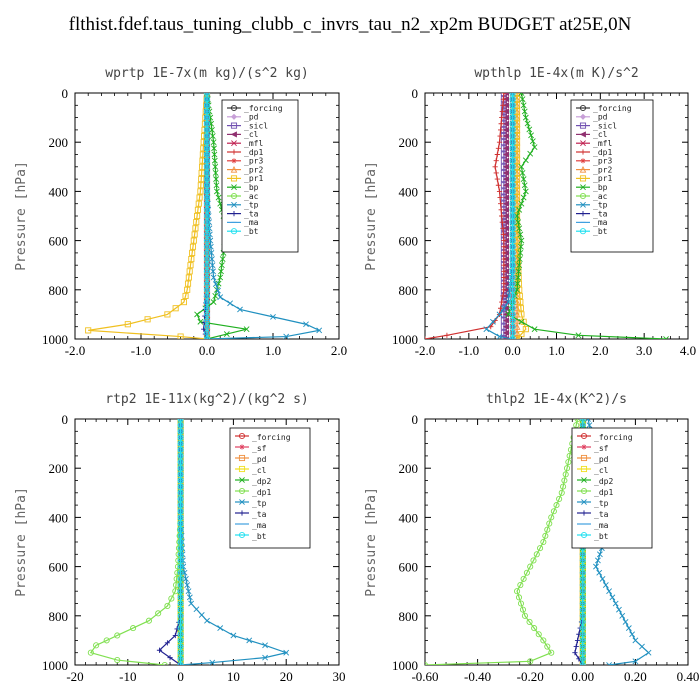 This screenshot has width=700, height=700. What do you see at coordinates (409, 191) in the screenshot?
I see `y-tick-label: 400` at bounding box center [409, 191].